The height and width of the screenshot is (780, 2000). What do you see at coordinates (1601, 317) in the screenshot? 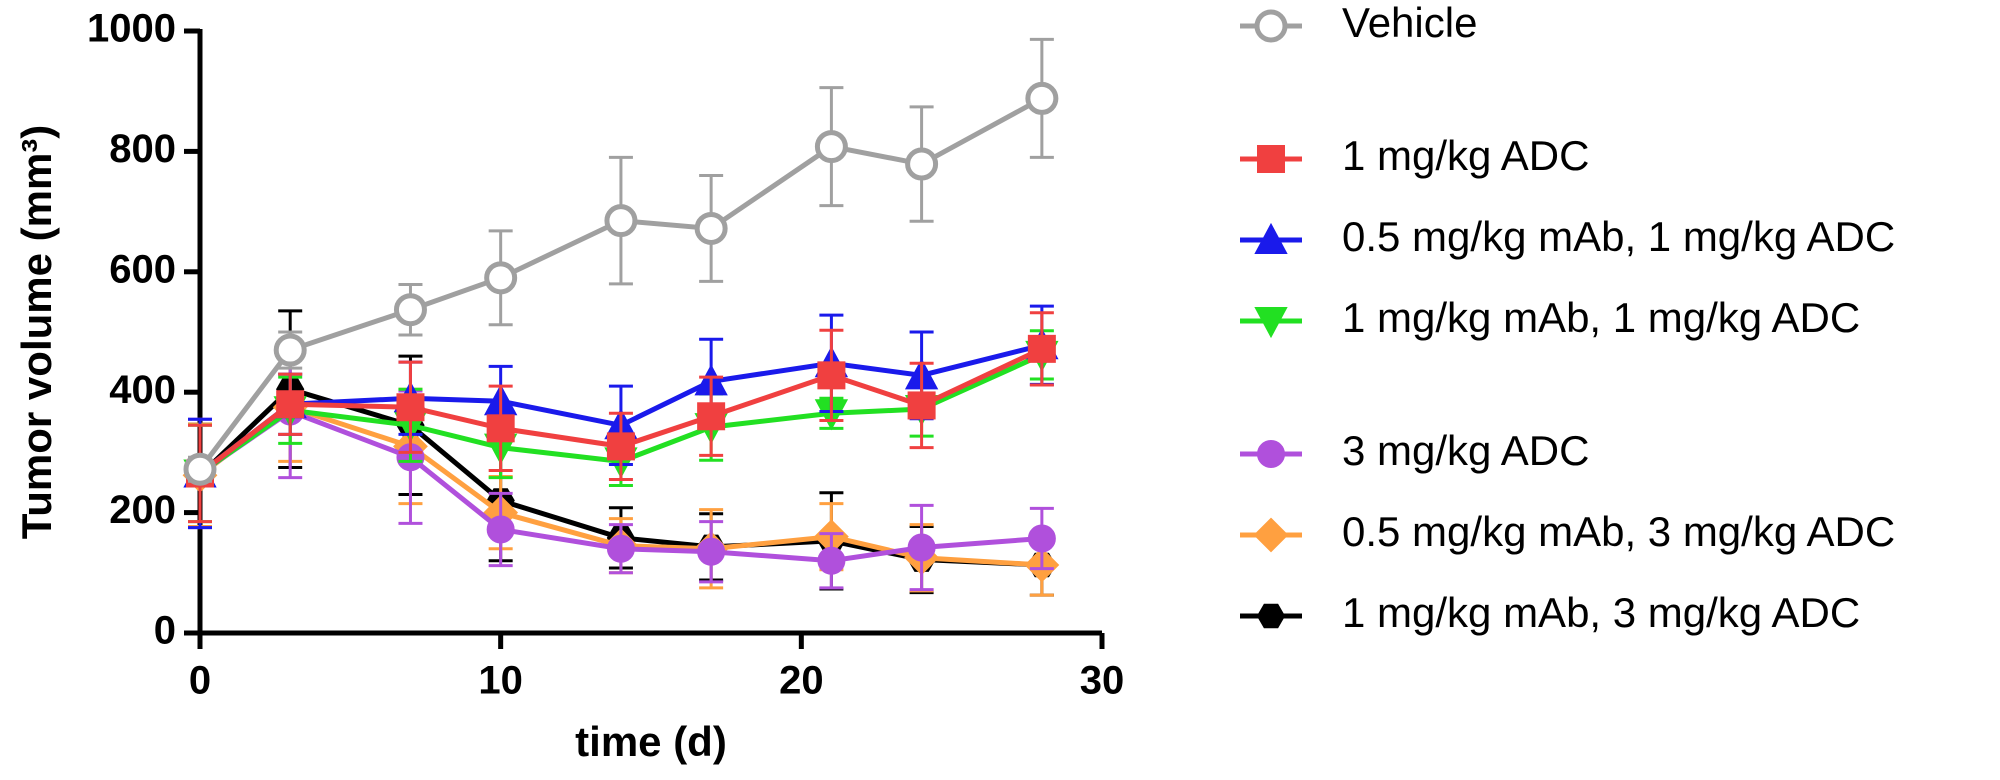
I see `legend-label: 1 mg/kg mAb, 1 mg/kg ADC` at bounding box center [1601, 317].